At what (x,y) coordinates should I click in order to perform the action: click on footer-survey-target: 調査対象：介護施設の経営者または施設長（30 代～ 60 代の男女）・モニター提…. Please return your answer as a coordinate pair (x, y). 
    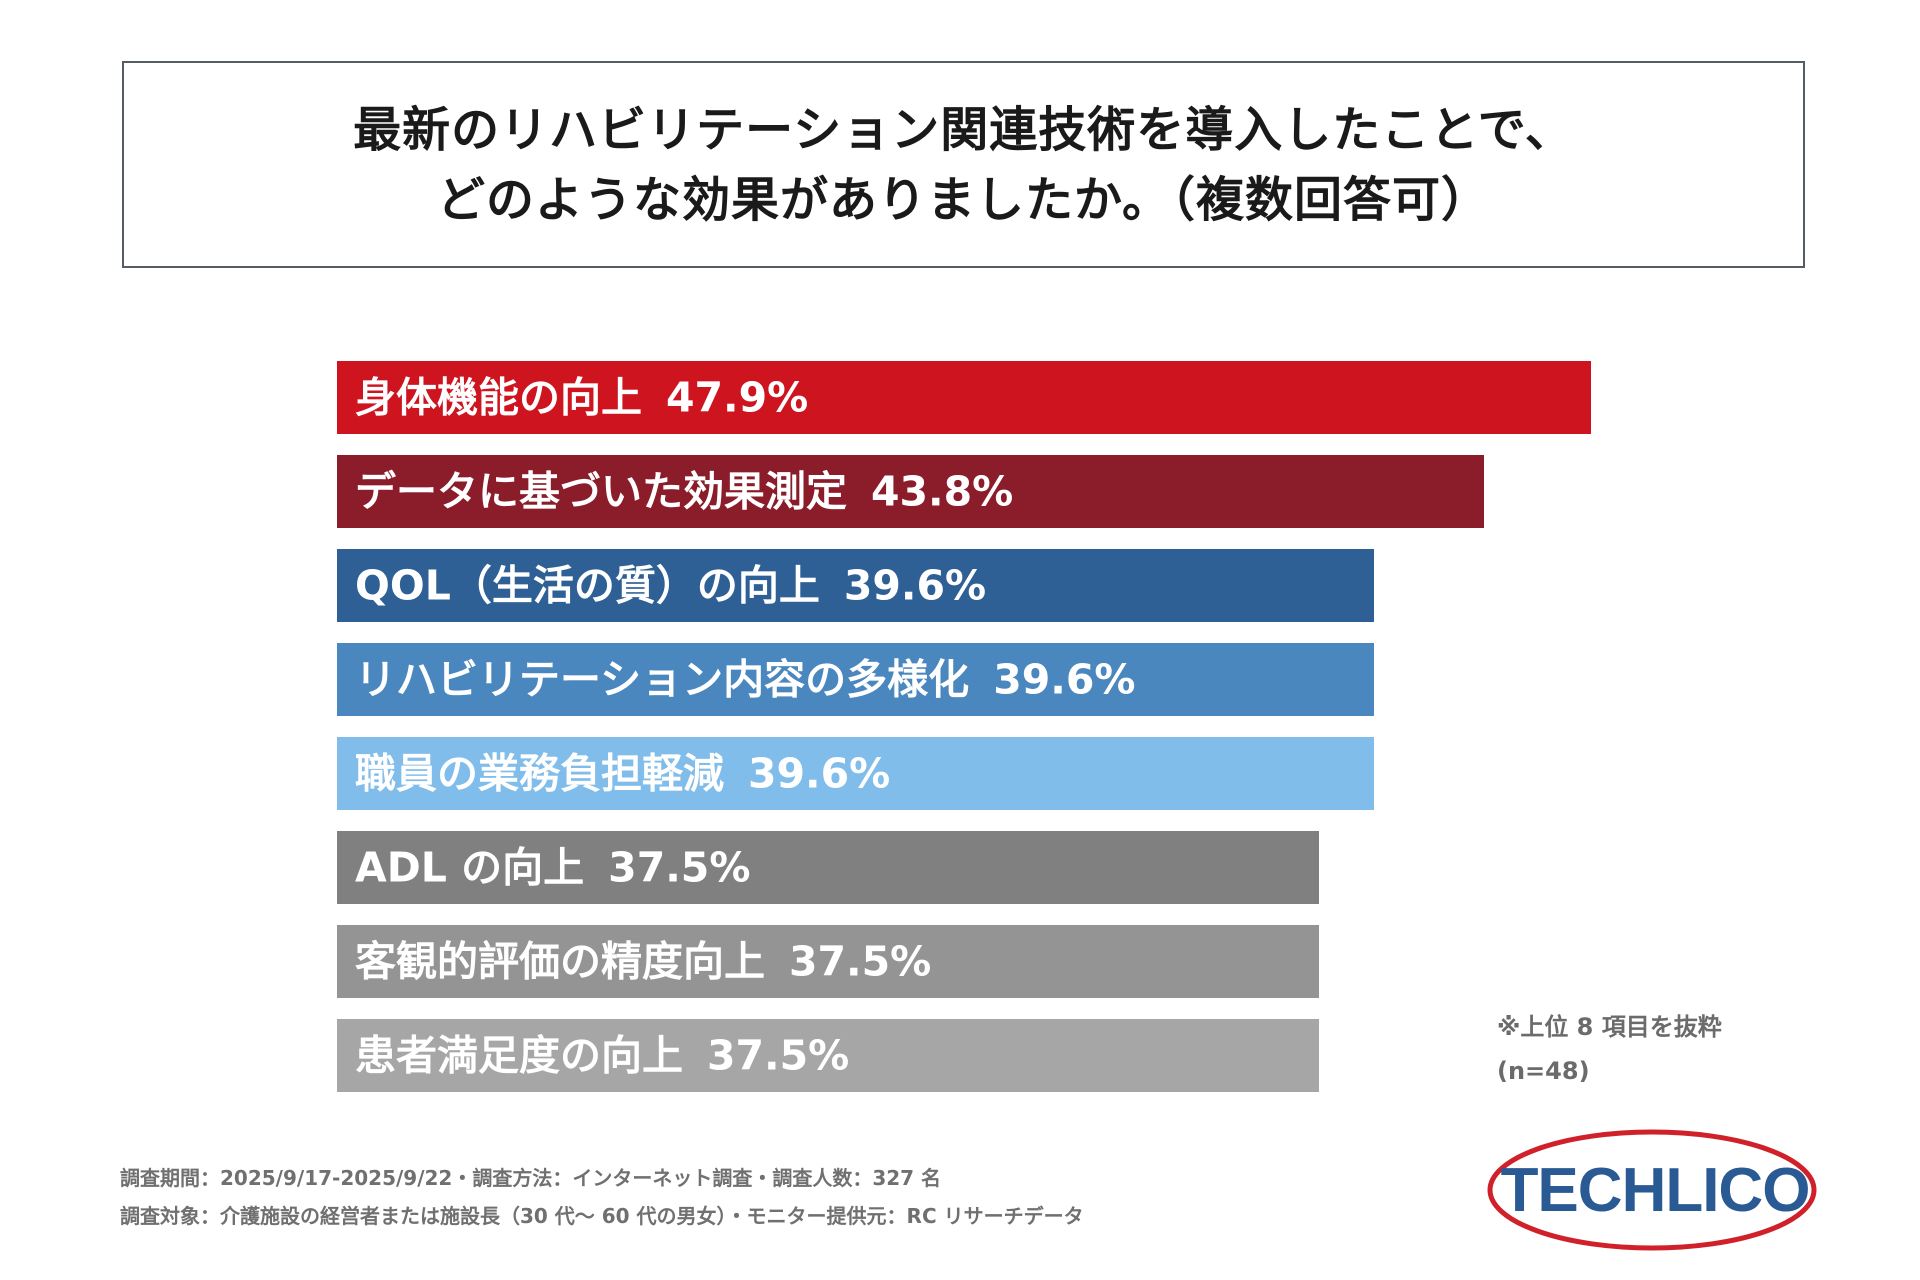
    Looking at the image, I should click on (602, 1216).